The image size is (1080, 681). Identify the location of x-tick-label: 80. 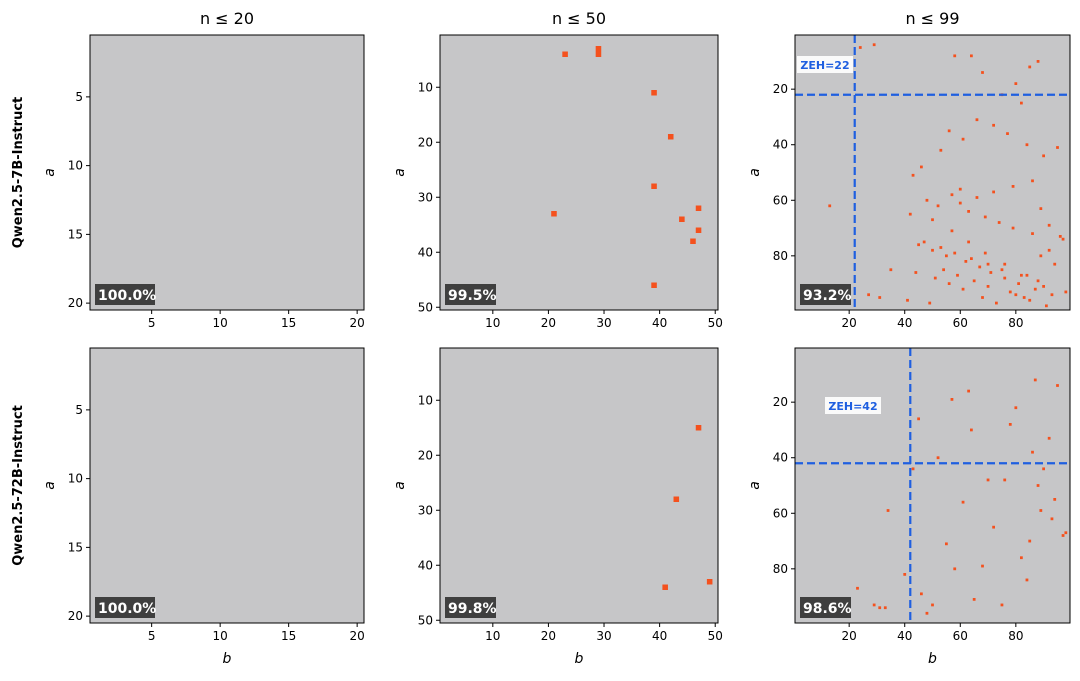
(1015, 636).